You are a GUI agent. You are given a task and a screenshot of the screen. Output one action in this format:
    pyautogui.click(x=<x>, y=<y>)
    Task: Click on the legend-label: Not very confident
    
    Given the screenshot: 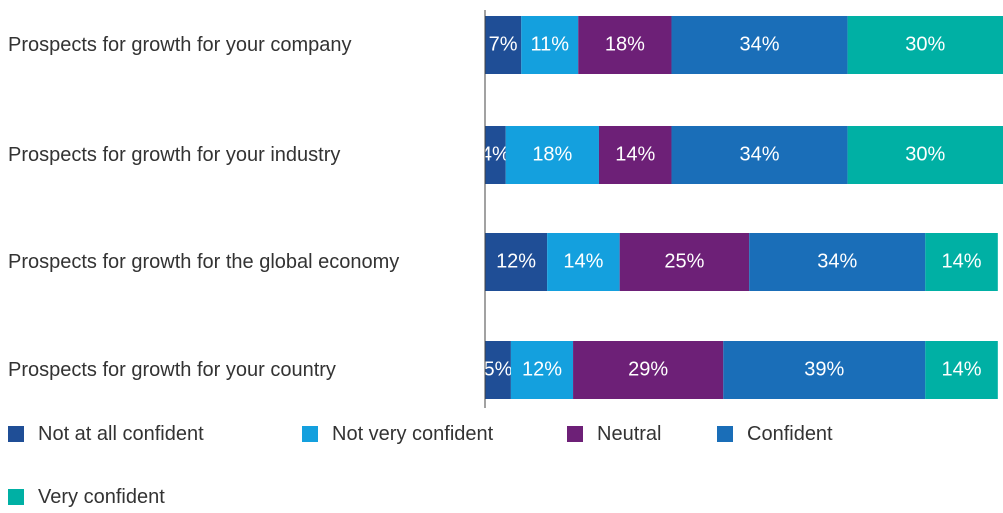 What is the action you would take?
    pyautogui.click(x=413, y=433)
    